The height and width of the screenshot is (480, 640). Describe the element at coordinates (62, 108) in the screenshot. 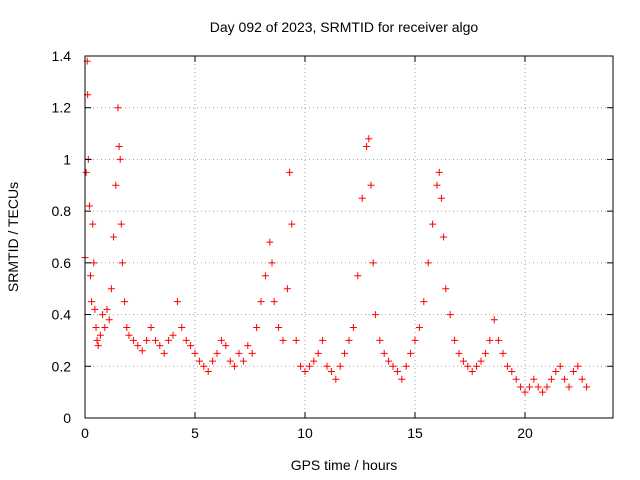

I see `y-tick-label: 1.2` at that location.